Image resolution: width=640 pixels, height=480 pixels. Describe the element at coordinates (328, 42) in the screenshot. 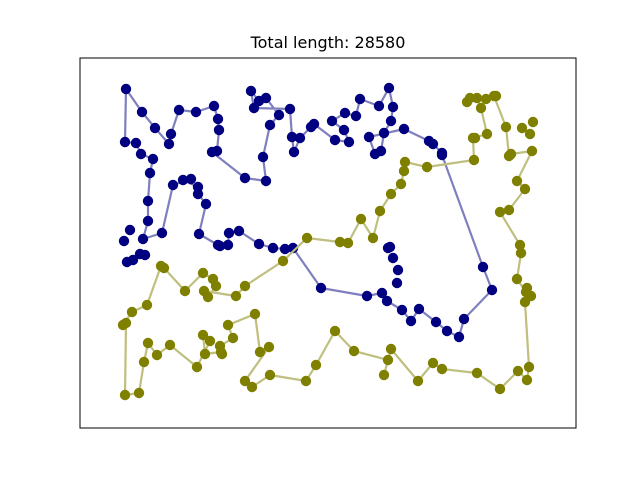

I see `chart-title: Total length: 28580` at that location.